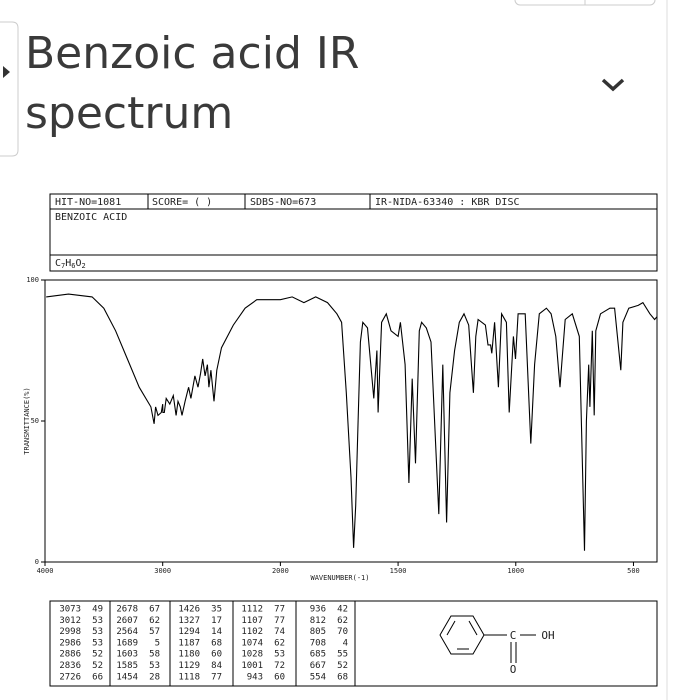 The image size is (683, 700). What do you see at coordinates (70, 677) in the screenshot?
I see `peak-wavenumber: 2726` at bounding box center [70, 677].